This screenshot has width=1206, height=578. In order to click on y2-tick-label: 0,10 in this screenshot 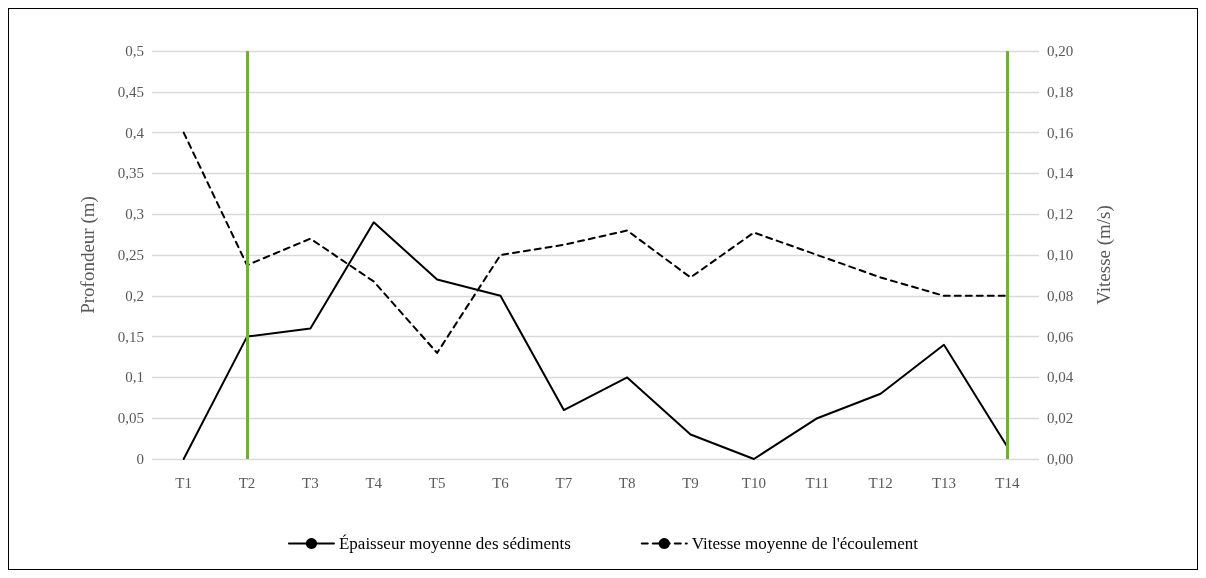, I will do `click(1060, 255)`.